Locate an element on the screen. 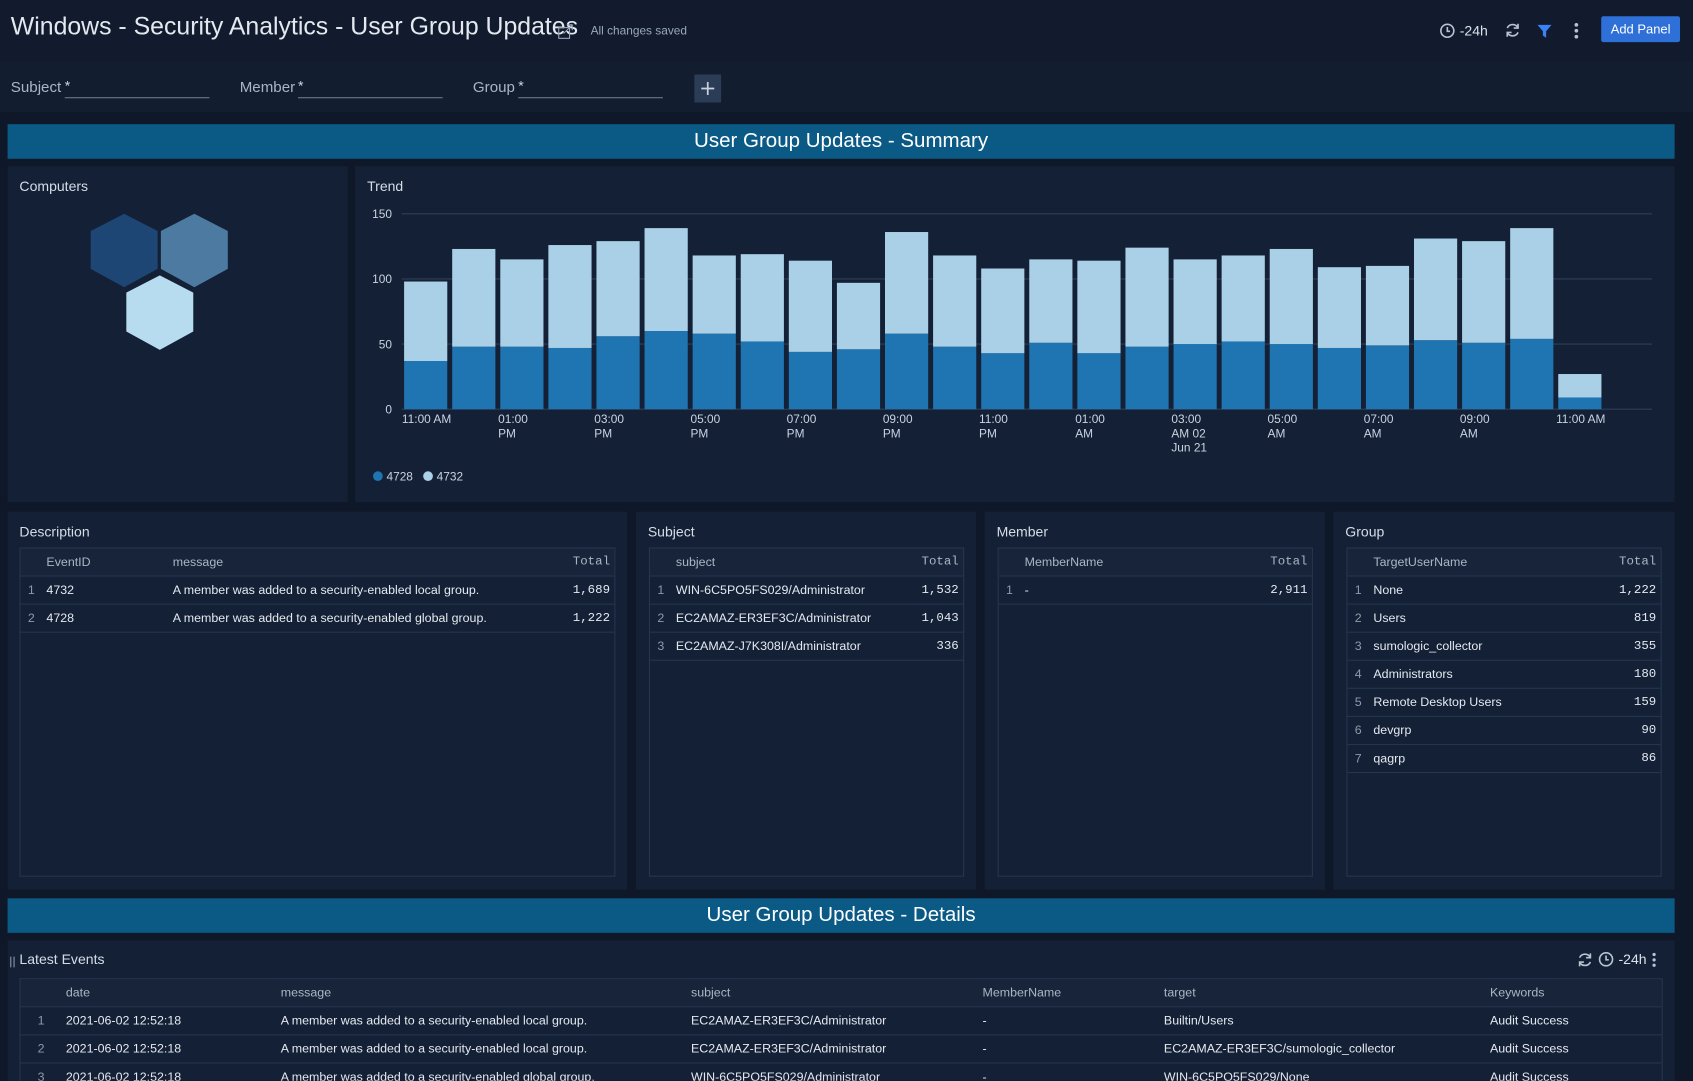 The height and width of the screenshot is (1081, 1693). share-icon is located at coordinates (565, 31).